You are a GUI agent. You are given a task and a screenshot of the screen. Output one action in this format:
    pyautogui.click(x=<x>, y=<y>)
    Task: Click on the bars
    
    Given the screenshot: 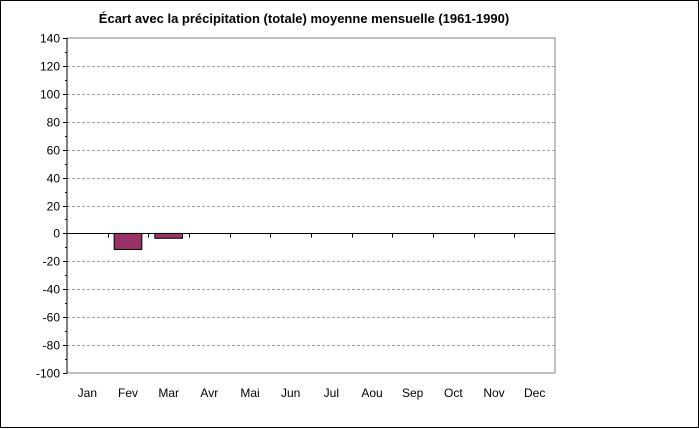 What is the action you would take?
    pyautogui.click(x=148, y=241)
    